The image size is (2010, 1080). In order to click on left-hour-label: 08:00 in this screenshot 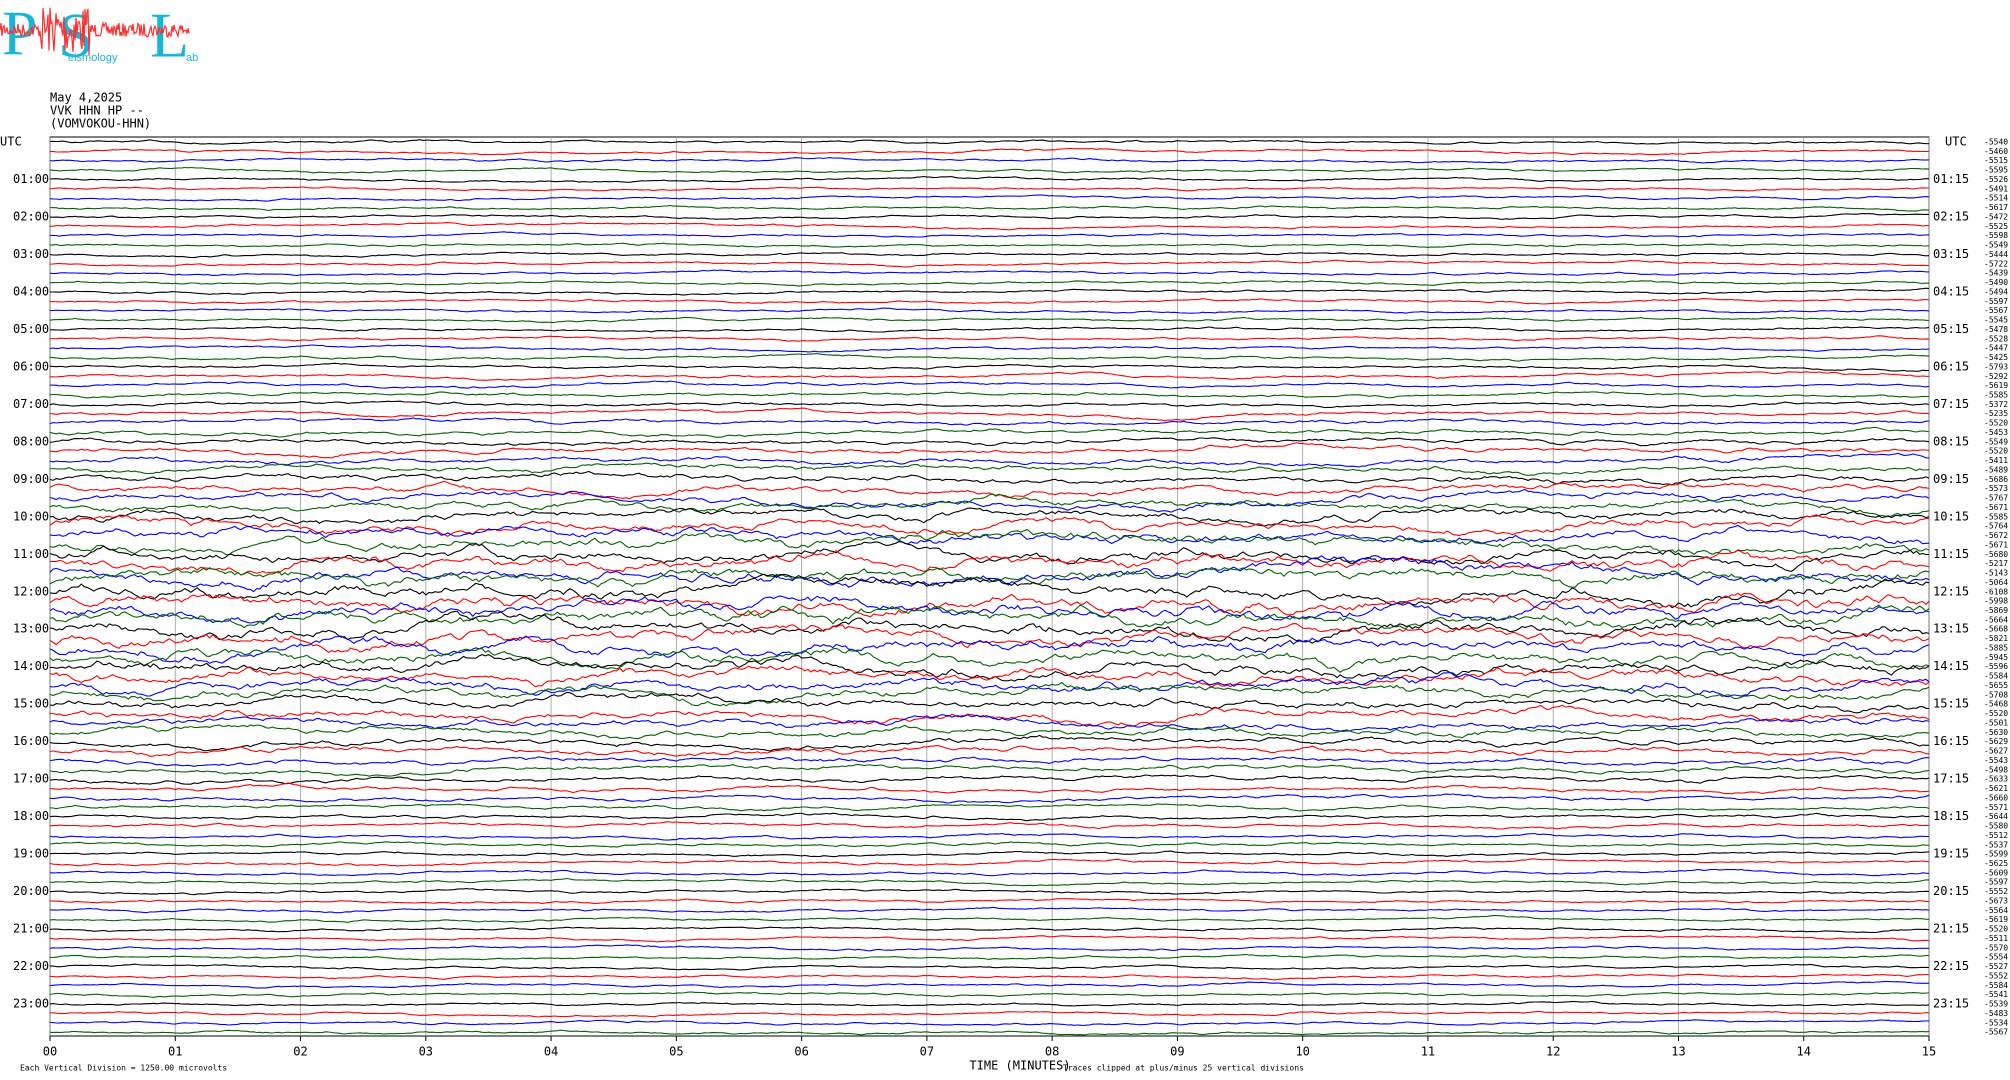, I will do `click(31, 441)`.